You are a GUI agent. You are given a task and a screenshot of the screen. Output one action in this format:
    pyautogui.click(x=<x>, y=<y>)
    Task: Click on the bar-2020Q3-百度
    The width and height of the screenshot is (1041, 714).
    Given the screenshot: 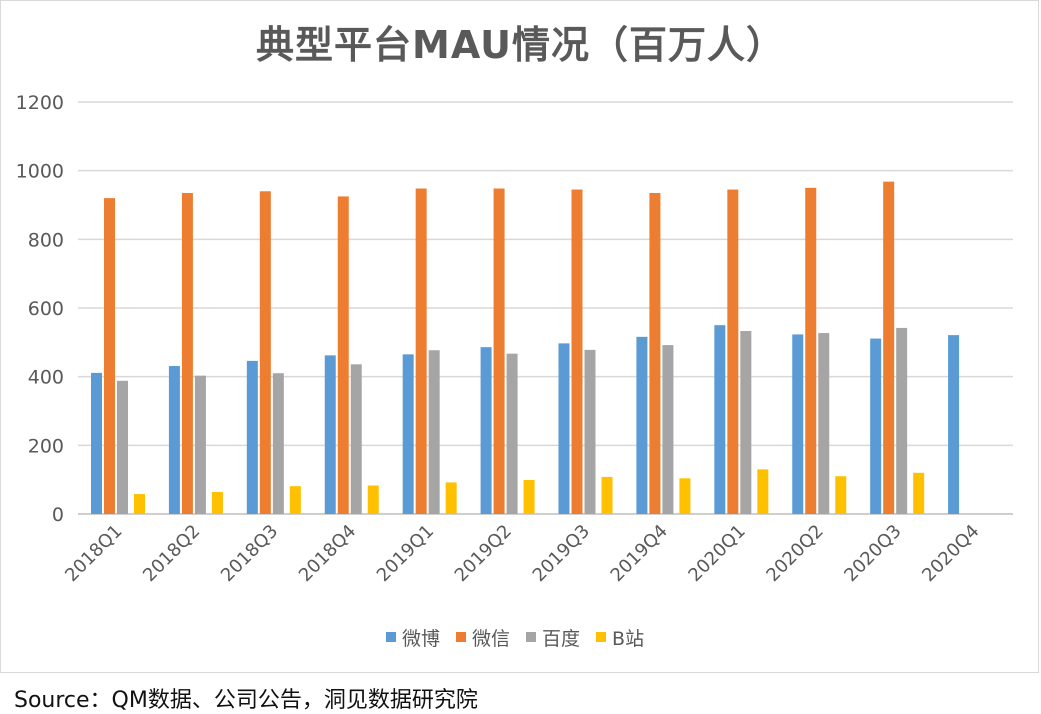 What is the action you would take?
    pyautogui.click(x=902, y=420)
    